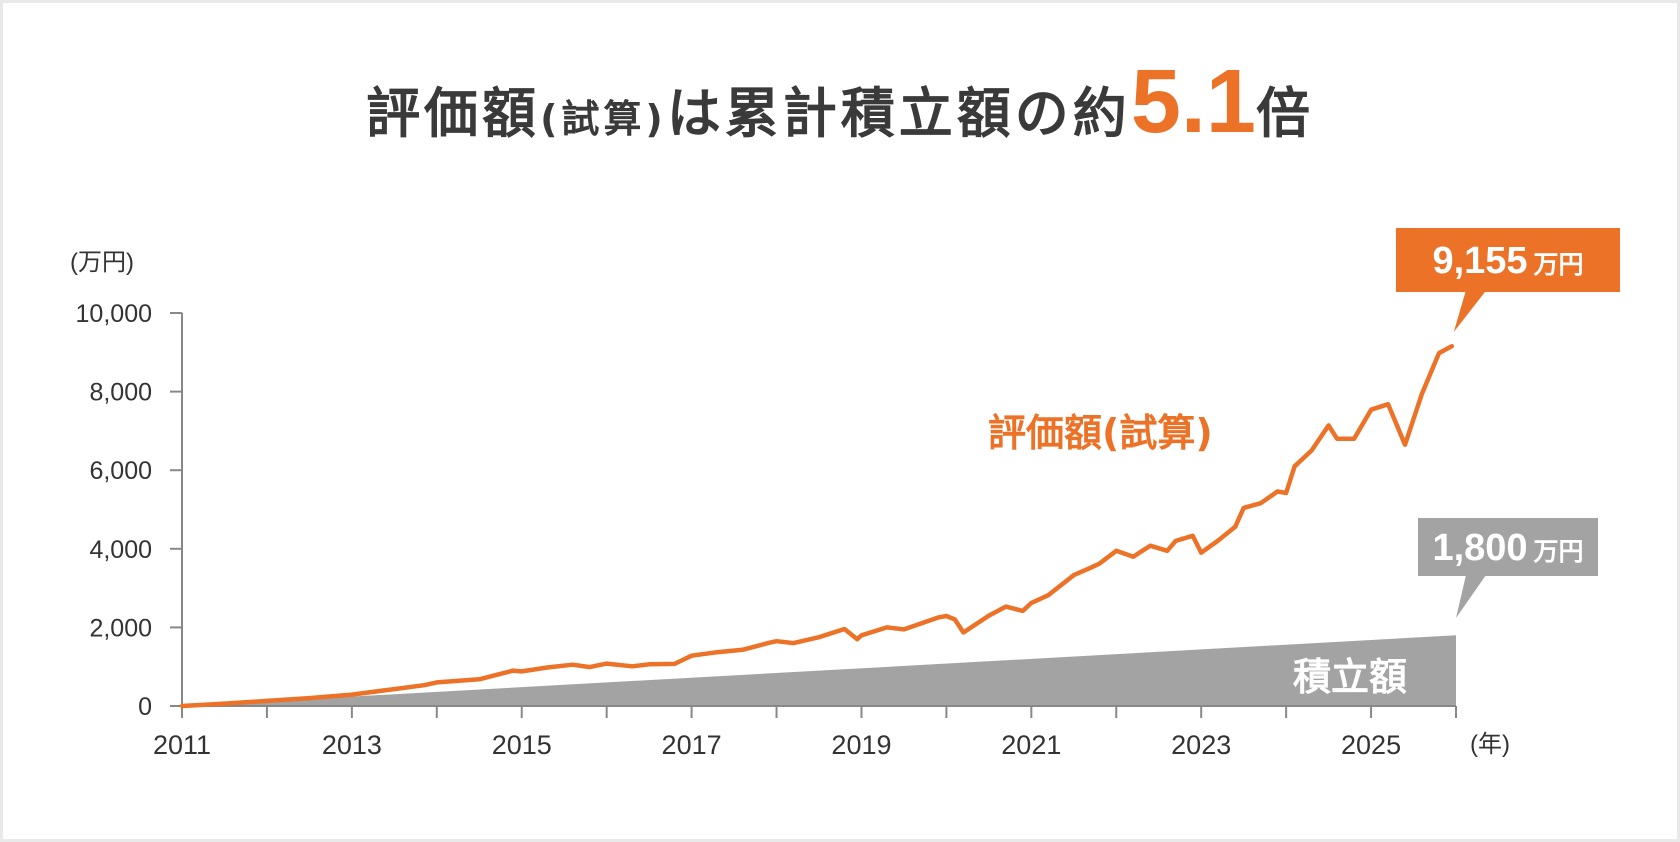 The width and height of the screenshot is (1680, 842). I want to click on valuation-series-label: 評価額(試算), so click(1100, 433).